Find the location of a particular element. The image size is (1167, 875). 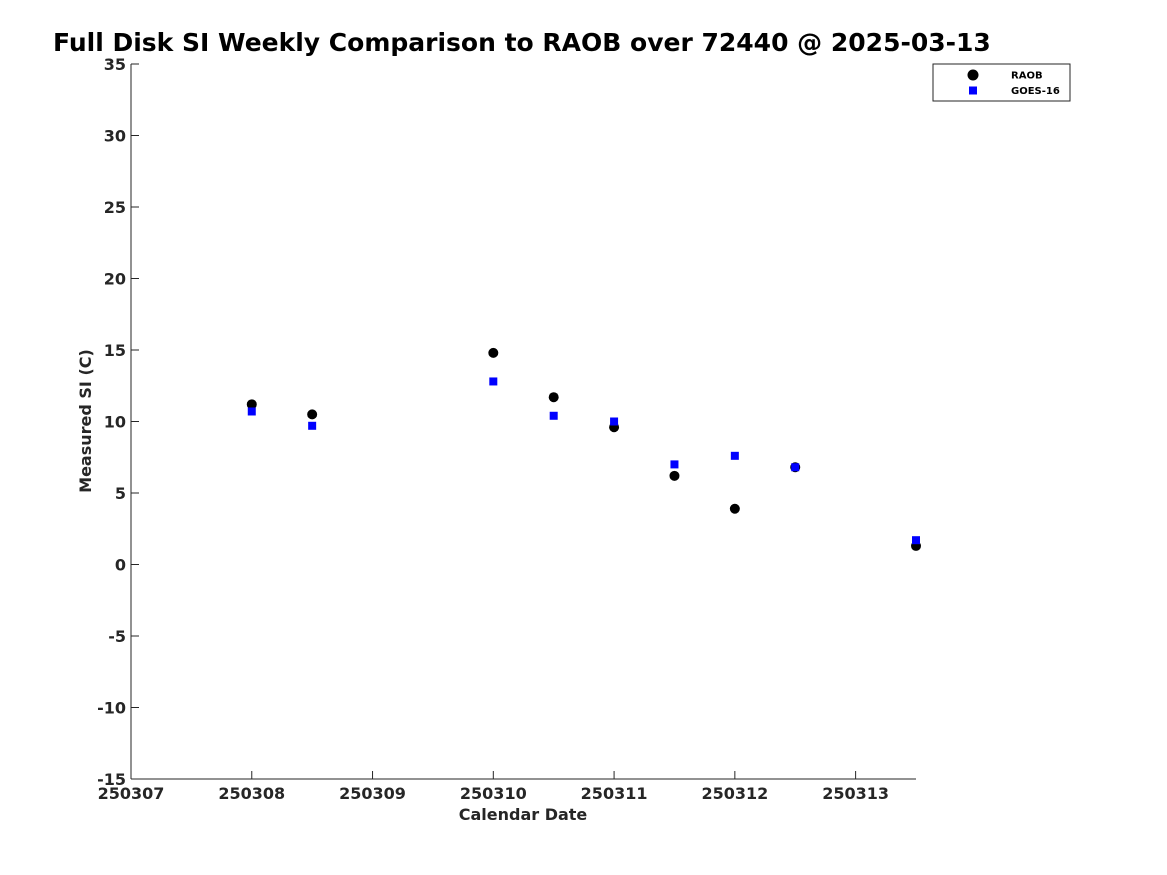

legend-label-goes-16: GOES-16 is located at coordinates (1035, 91).